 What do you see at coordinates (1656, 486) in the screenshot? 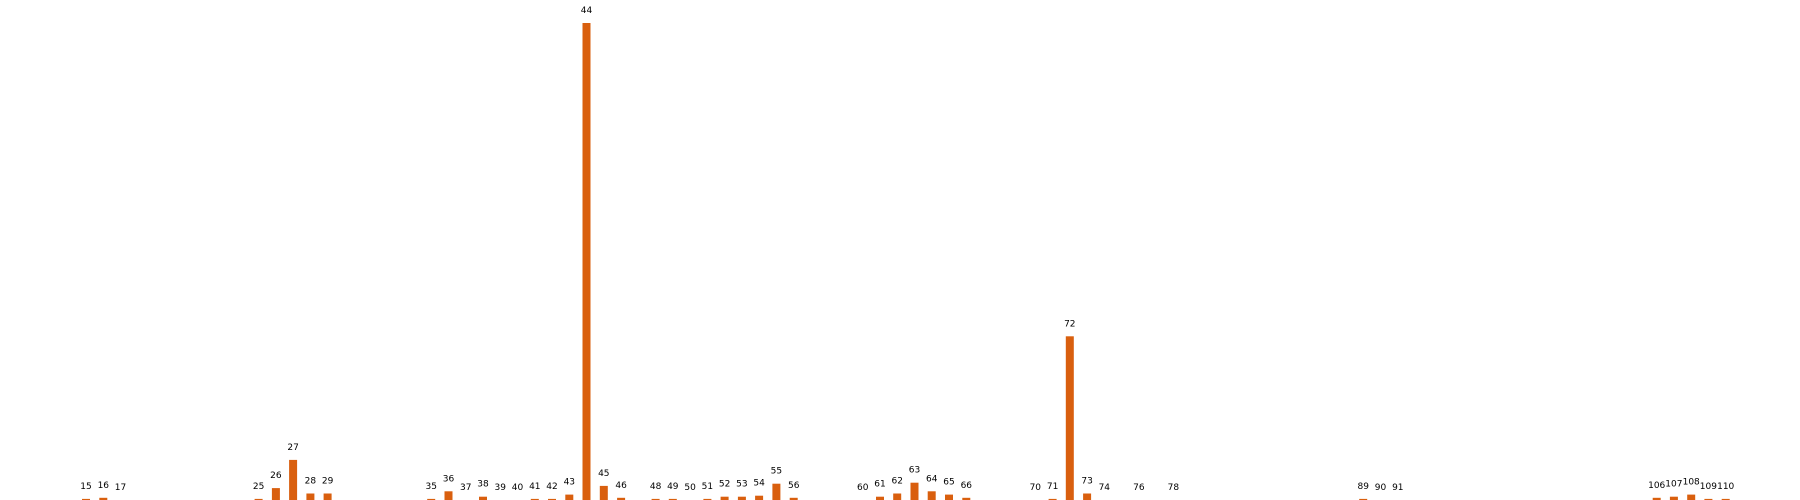
I see `bar-label-106: 106` at bounding box center [1656, 486].